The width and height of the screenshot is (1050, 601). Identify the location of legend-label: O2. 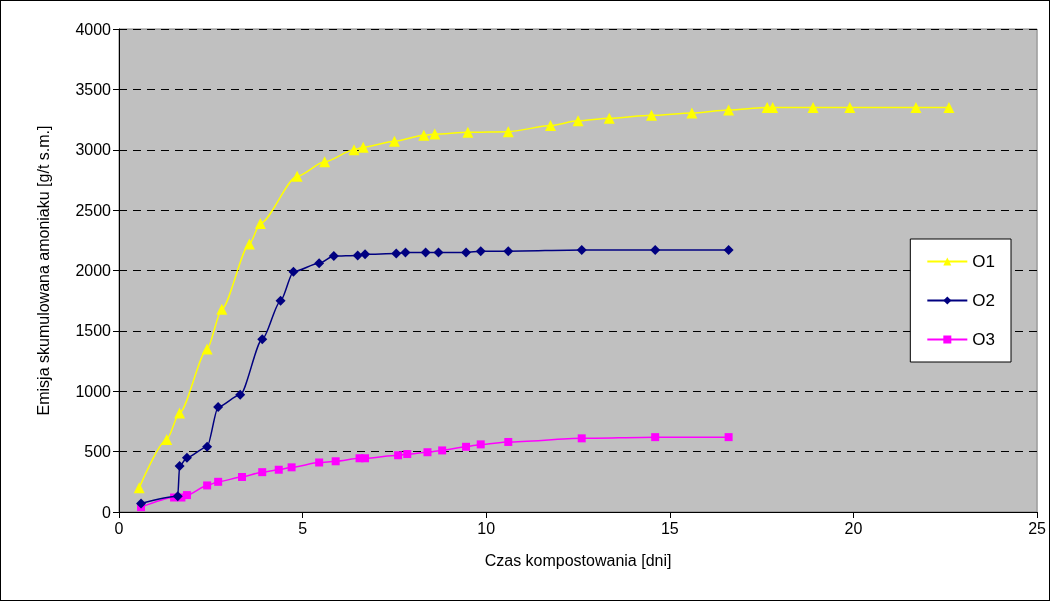
(984, 300).